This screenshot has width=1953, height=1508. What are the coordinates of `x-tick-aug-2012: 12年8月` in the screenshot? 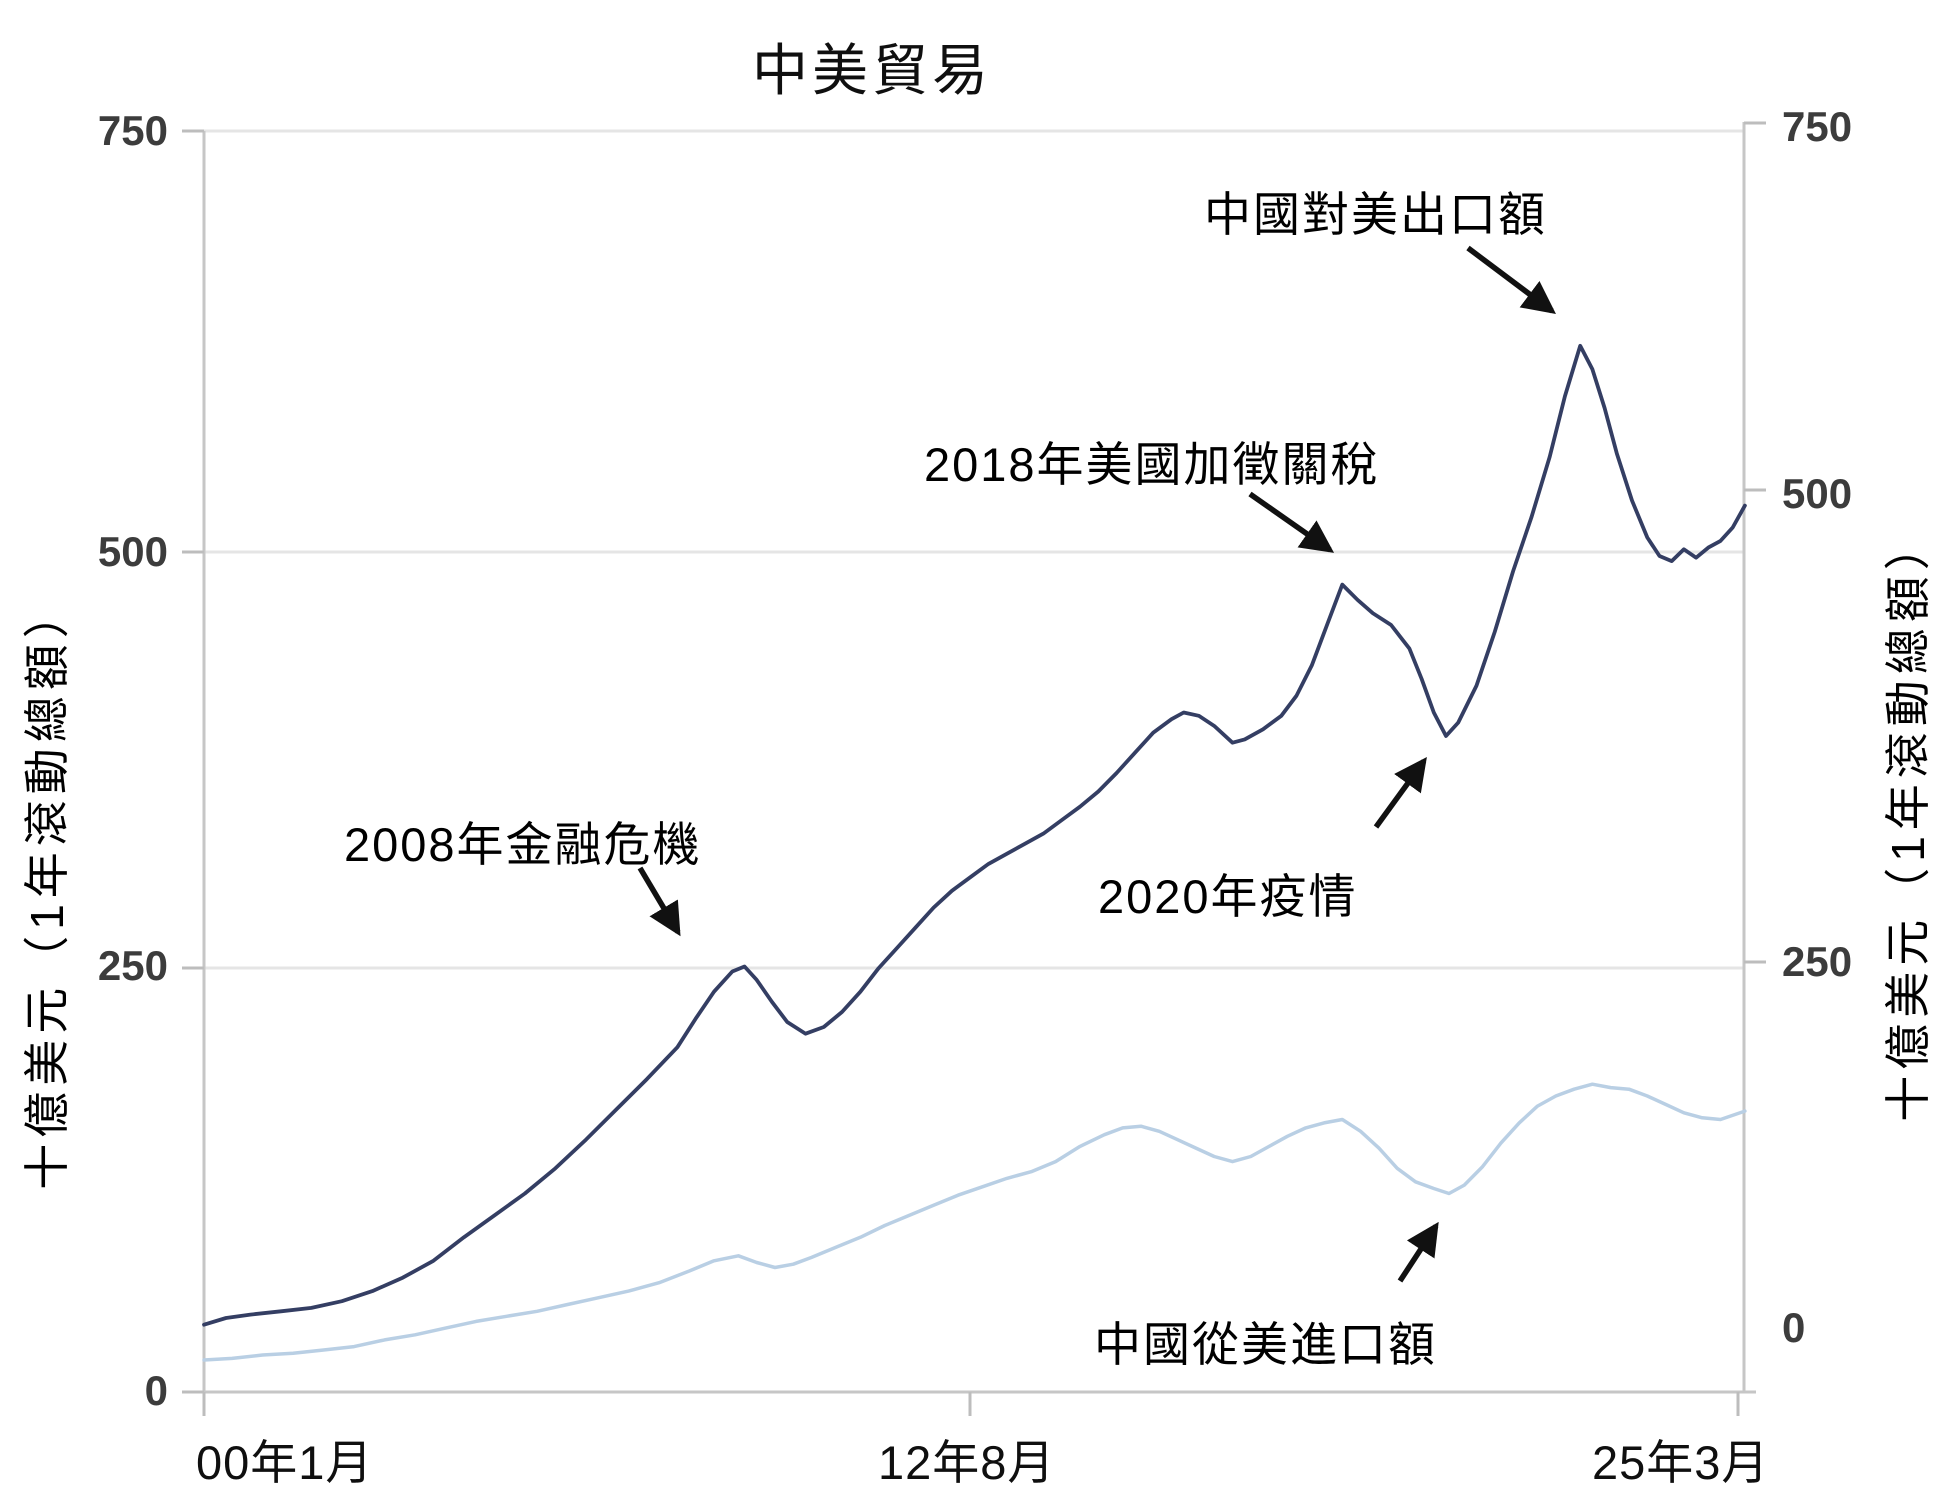 It's located at (967, 1462).